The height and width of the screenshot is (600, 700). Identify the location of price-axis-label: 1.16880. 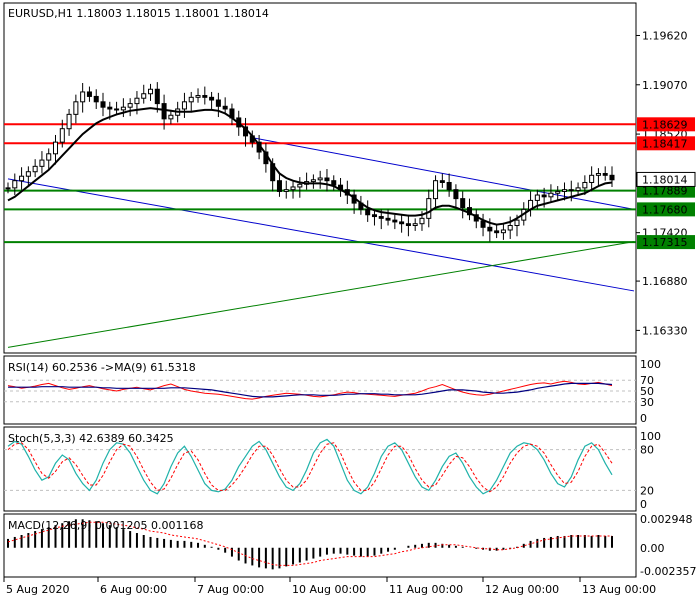
(665, 281).